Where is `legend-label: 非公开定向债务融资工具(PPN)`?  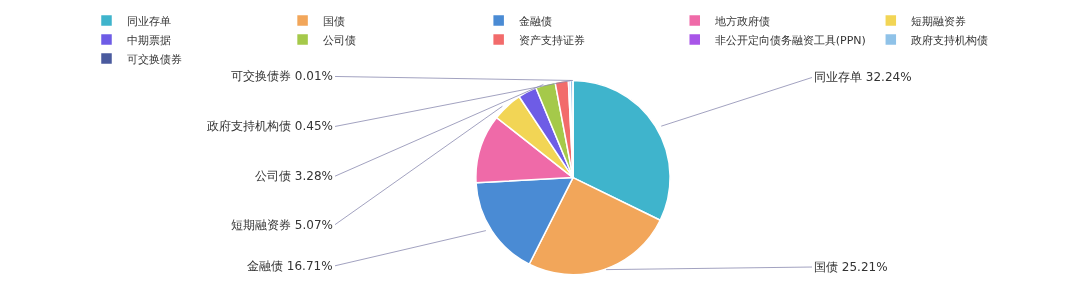 legend-label: 非公开定向债务融资工具(PPN) is located at coordinates (790, 40).